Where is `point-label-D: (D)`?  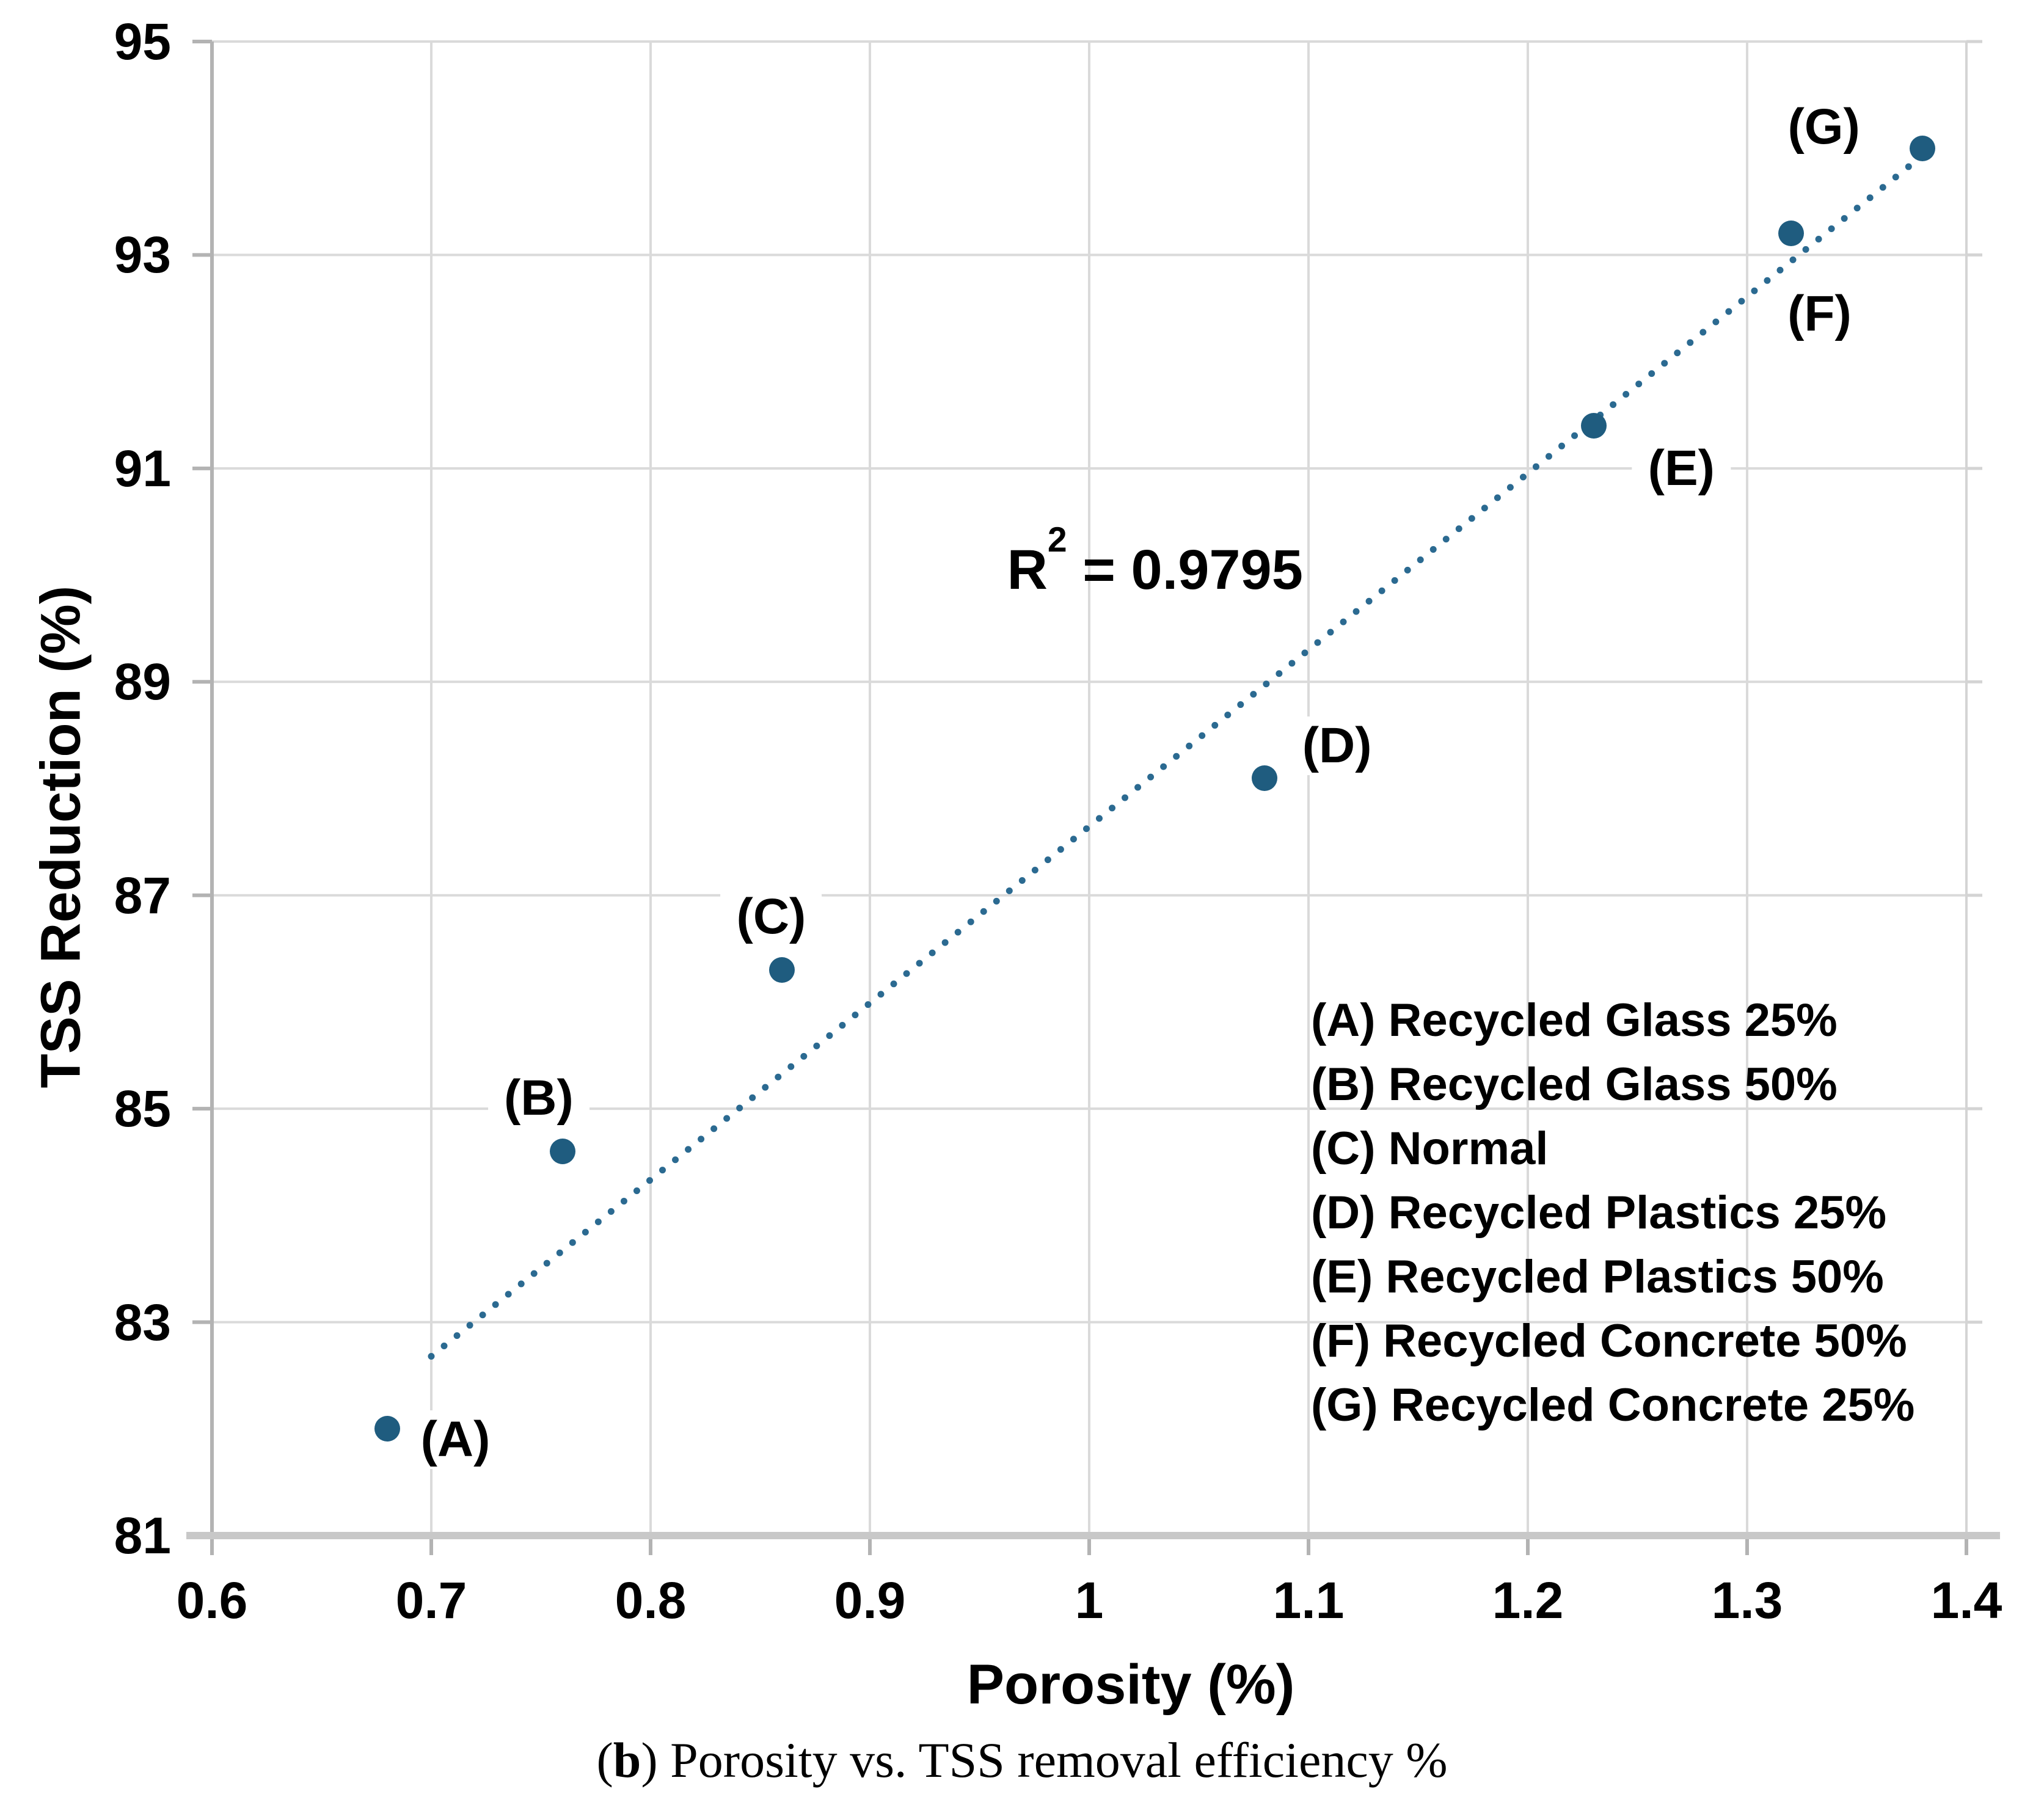 point-label-D: (D) is located at coordinates (1337, 746).